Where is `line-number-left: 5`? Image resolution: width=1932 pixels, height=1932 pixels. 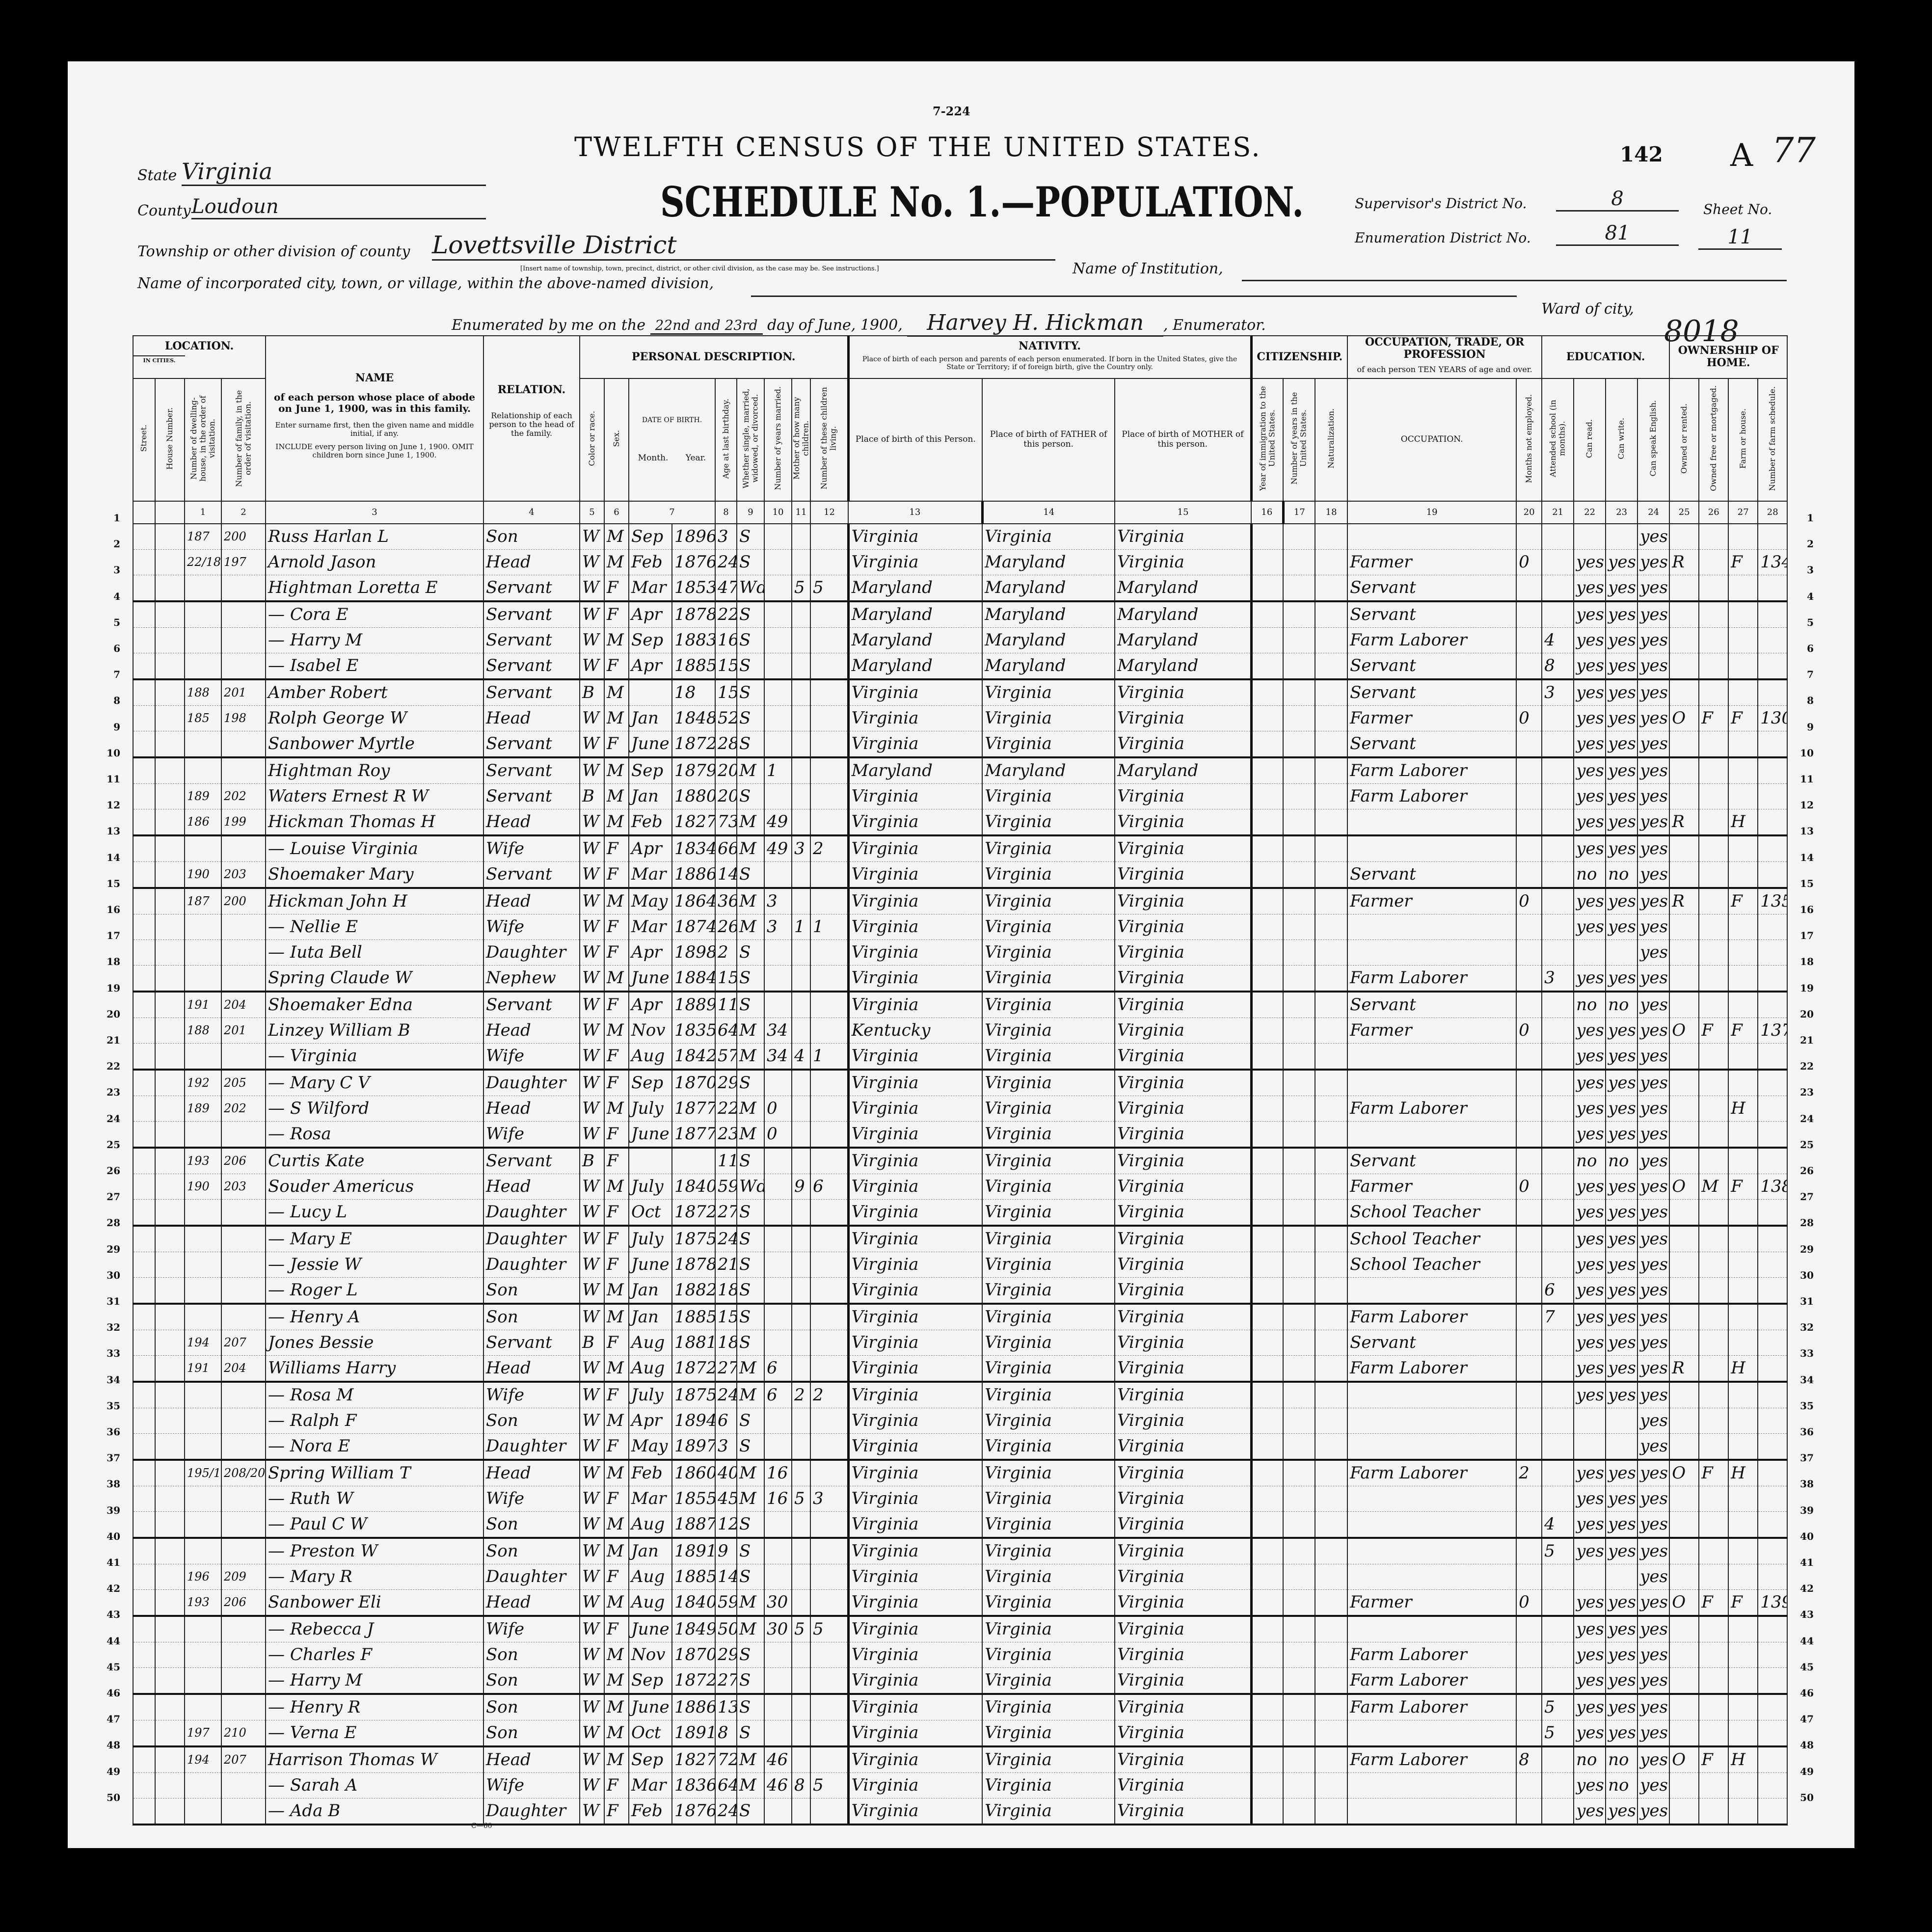 line-number-left: 5 is located at coordinates (116, 622).